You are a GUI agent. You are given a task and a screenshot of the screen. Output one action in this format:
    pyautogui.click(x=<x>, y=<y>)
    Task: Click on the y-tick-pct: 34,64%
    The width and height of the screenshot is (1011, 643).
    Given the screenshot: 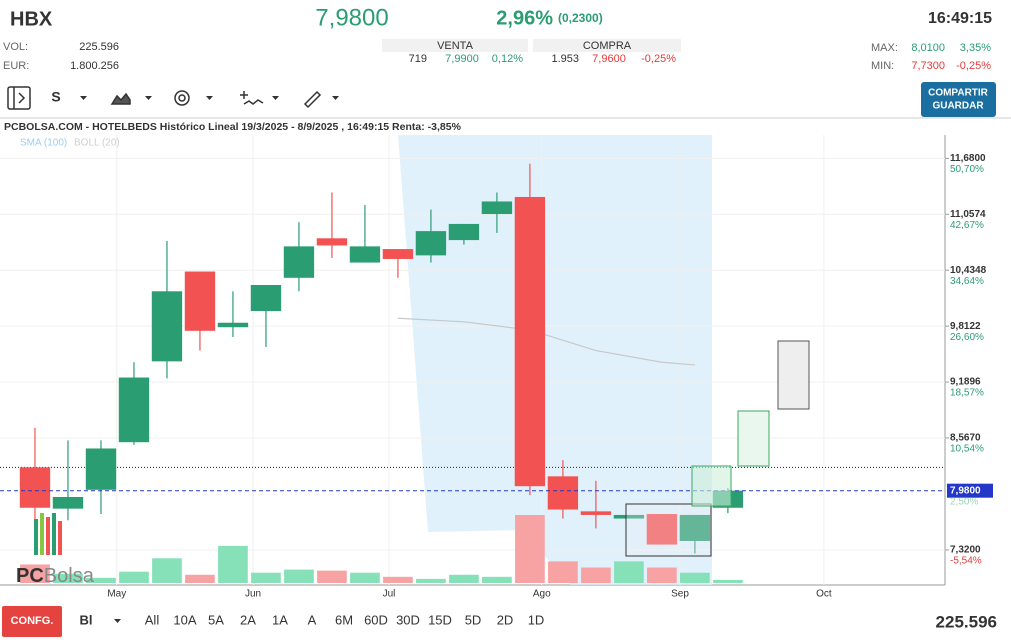 What is the action you would take?
    pyautogui.click(x=967, y=281)
    